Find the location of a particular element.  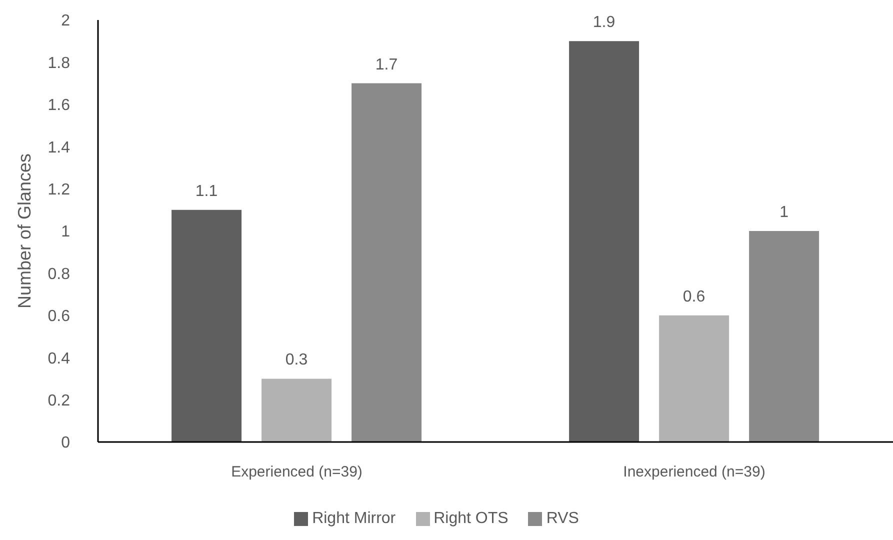

y-tick-label: 0.2 is located at coordinates (59, 401).